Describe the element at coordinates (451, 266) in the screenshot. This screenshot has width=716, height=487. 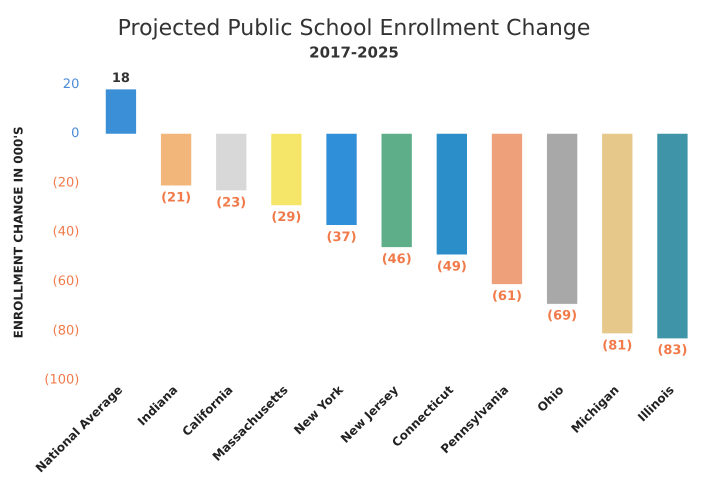
I see `data-label: (49)` at that location.